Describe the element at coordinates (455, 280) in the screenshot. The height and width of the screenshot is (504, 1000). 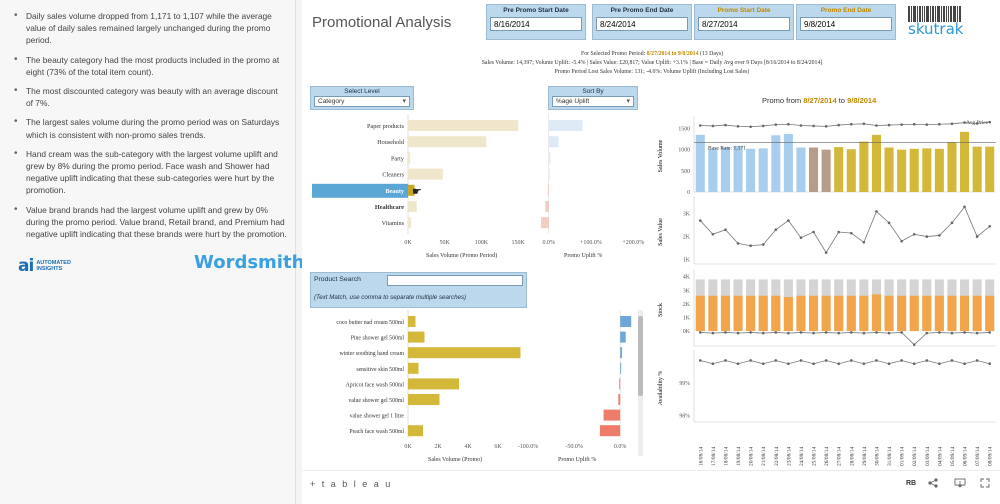
I see `product-search-input` at that location.